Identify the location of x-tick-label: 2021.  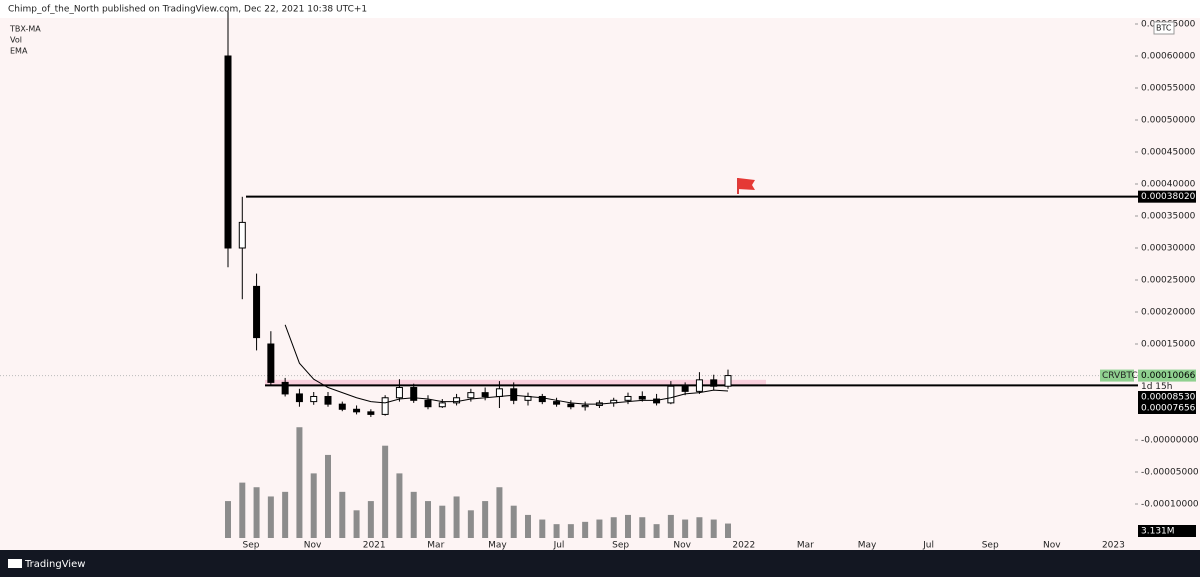
(374, 546).